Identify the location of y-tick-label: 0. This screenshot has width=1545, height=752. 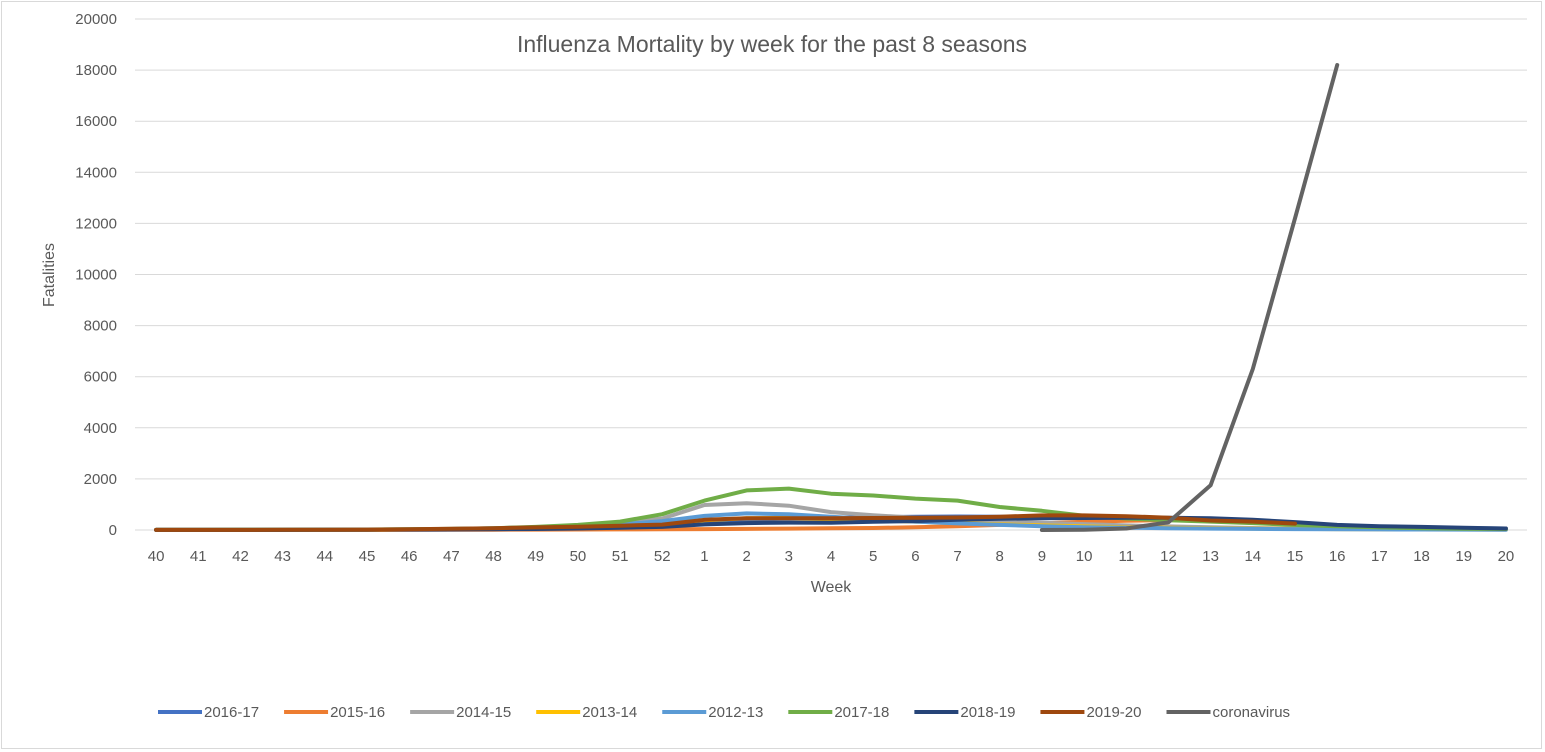
(113, 530).